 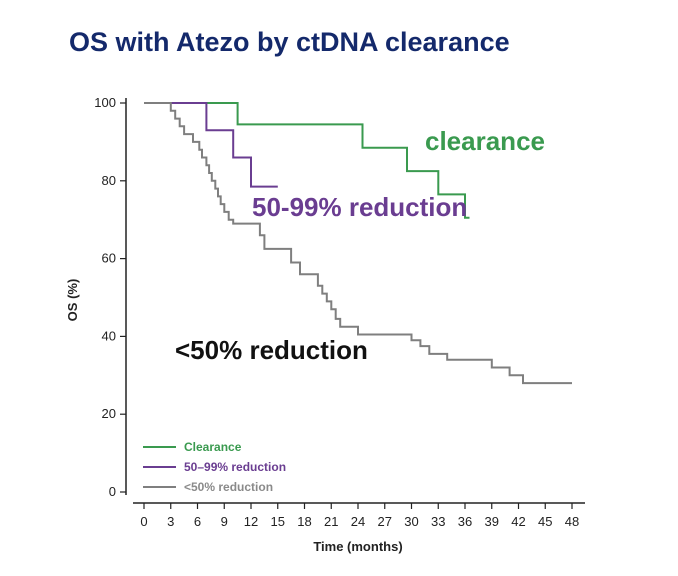 What do you see at coordinates (278, 521) in the screenshot?
I see `x-tick-label: 15` at bounding box center [278, 521].